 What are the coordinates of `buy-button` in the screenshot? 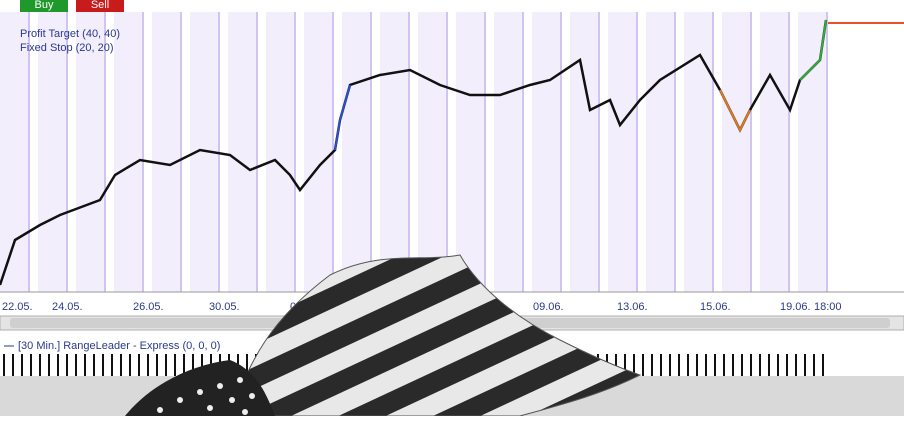 It's located at (44, 6).